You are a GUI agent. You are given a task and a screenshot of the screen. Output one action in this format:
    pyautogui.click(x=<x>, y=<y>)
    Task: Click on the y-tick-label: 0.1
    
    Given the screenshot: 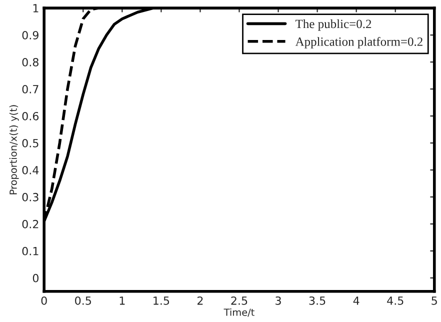 What is the action you would take?
    pyautogui.click(x=30, y=251)
    